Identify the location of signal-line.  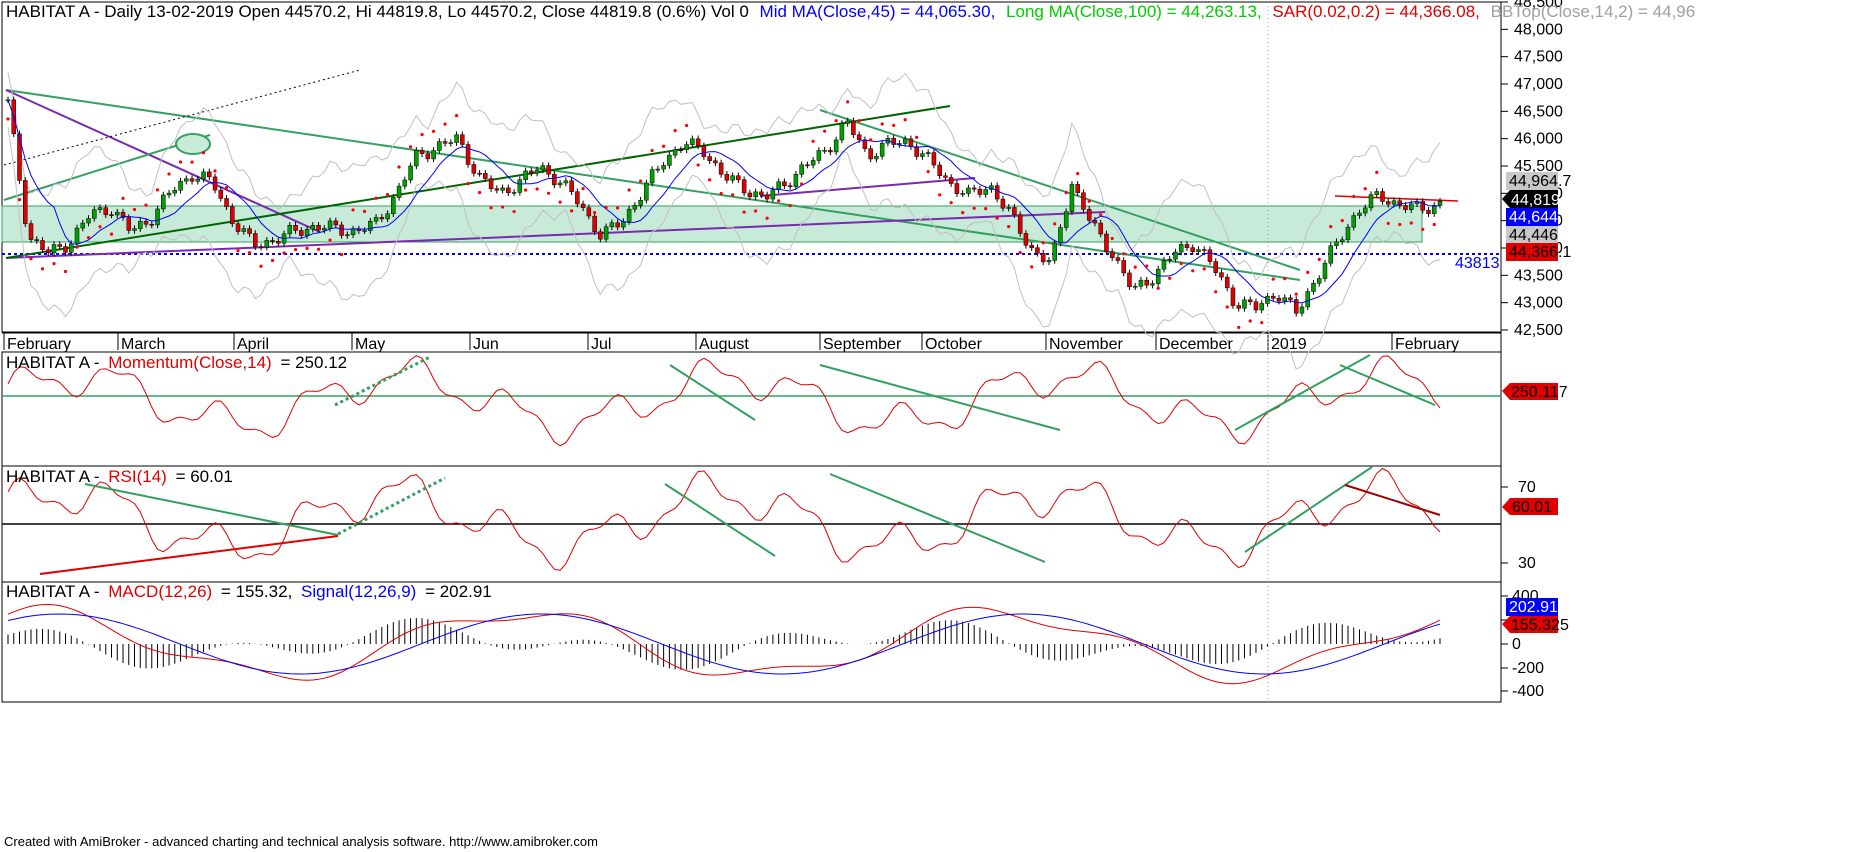
(724, 644).